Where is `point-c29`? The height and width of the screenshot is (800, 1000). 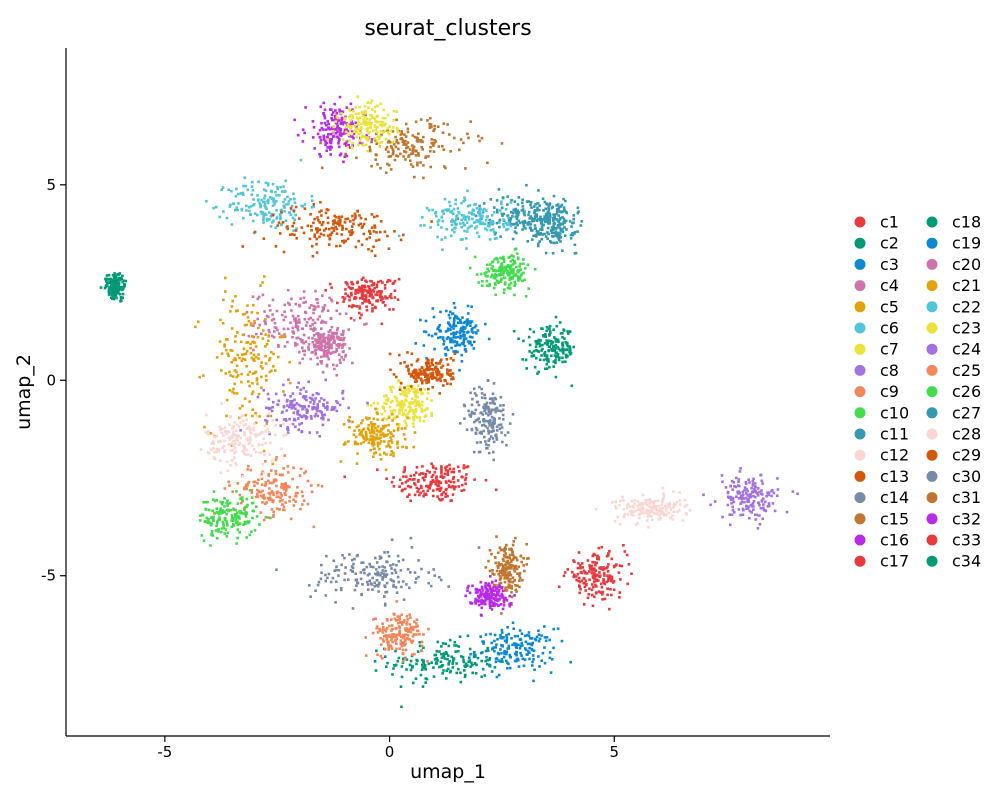
point-c29 is located at coordinates (451, 379).